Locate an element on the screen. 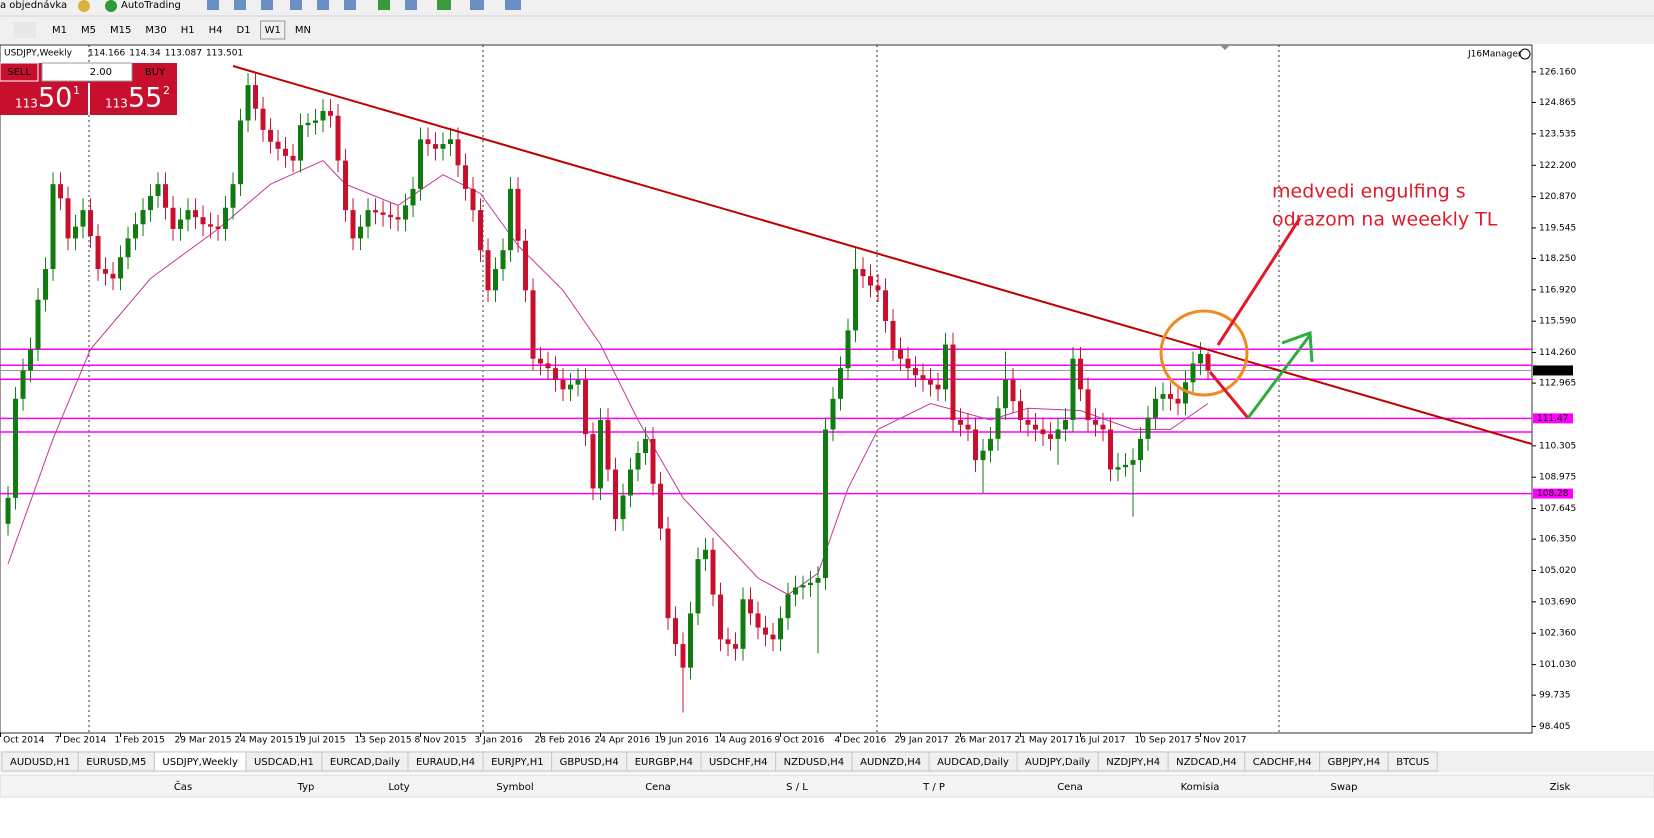  bid-pips: 50 is located at coordinates (55, 98).